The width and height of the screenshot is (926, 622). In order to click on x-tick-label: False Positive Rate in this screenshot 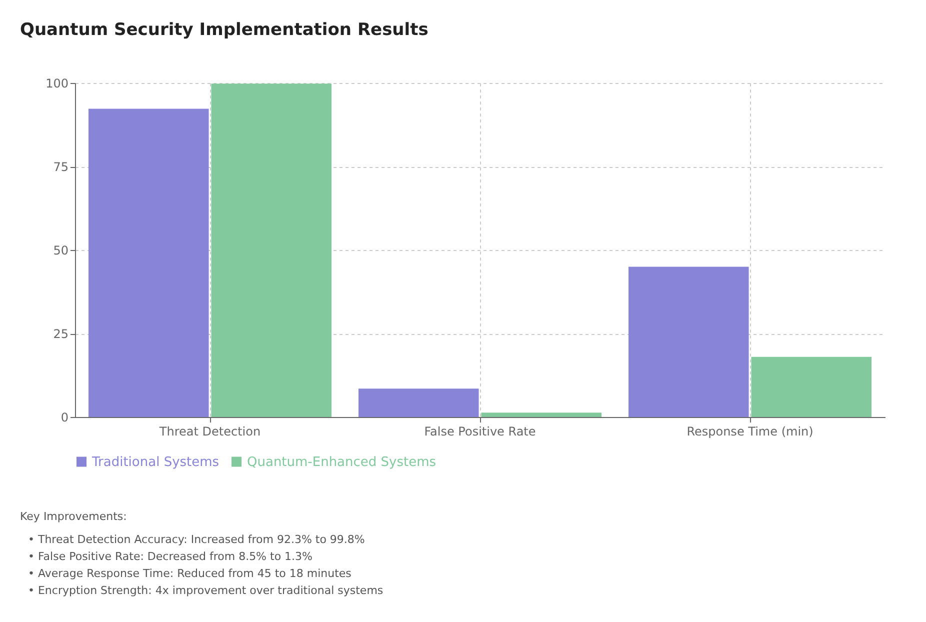, I will do `click(480, 431)`.